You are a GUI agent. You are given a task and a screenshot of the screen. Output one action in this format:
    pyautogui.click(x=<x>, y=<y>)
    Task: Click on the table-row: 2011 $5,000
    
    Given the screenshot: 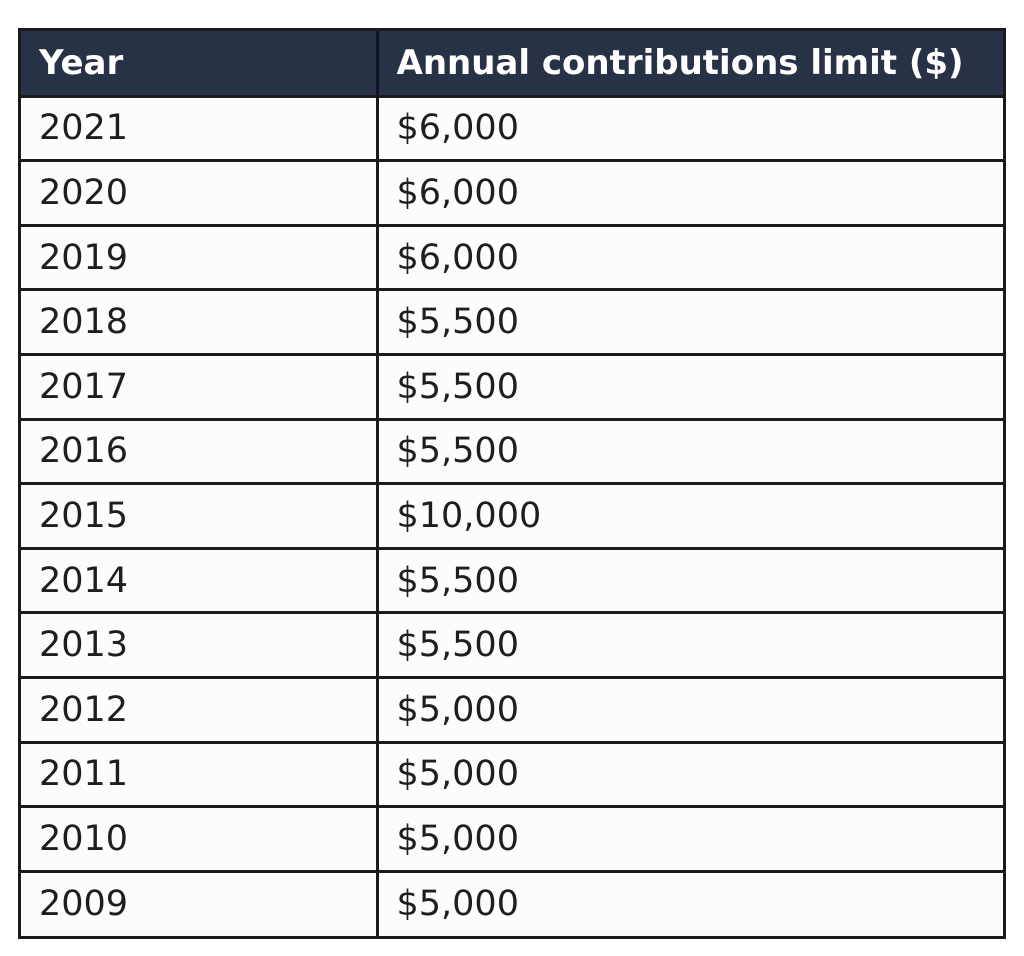 What is the action you would take?
    pyautogui.click(x=512, y=773)
    